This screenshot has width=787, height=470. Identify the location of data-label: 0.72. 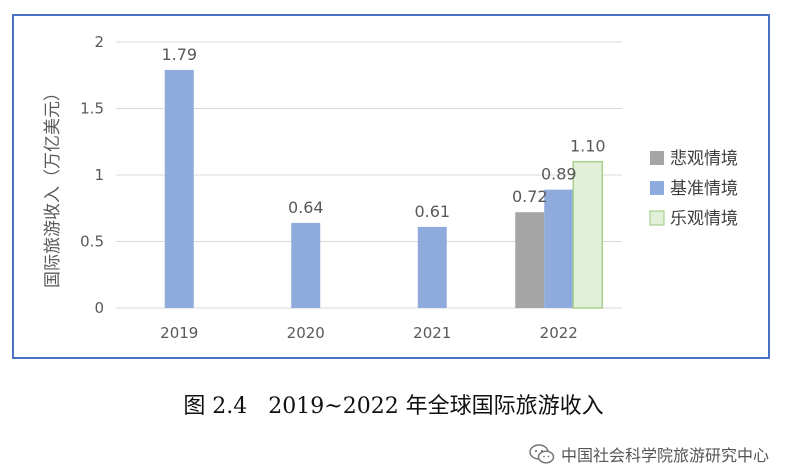
(530, 196).